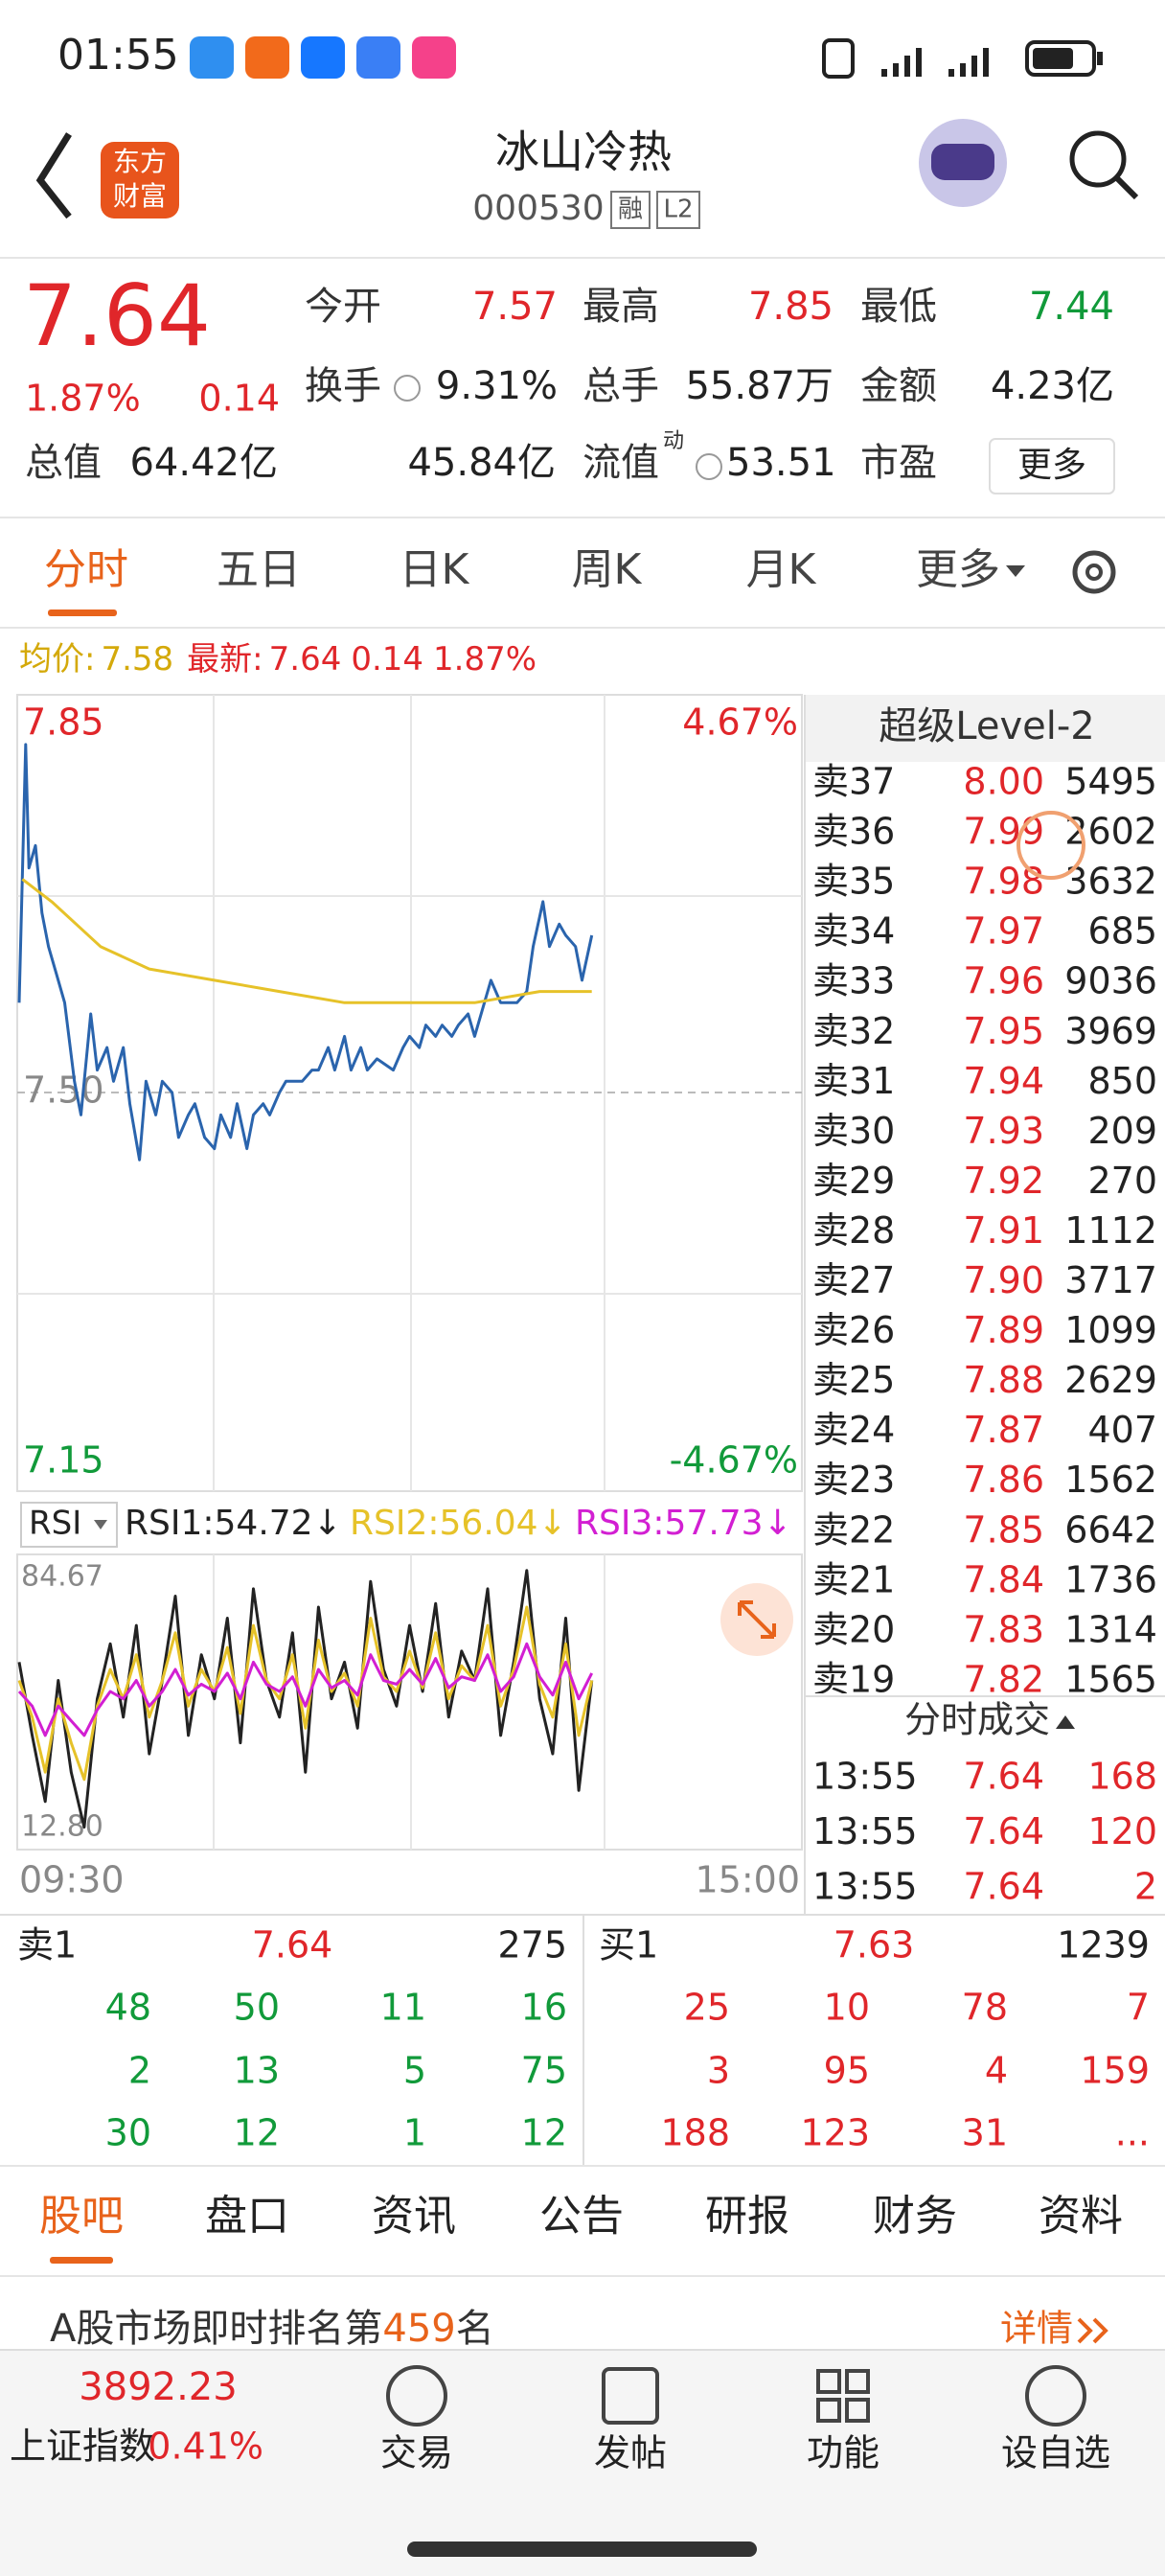 This screenshot has width=1165, height=2576. I want to click on ask-cell: 850, so click(1122, 1081).